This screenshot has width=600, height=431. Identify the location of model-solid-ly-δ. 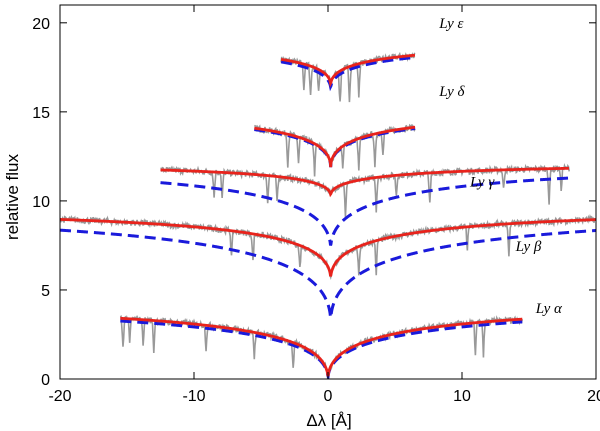
(335, 146).